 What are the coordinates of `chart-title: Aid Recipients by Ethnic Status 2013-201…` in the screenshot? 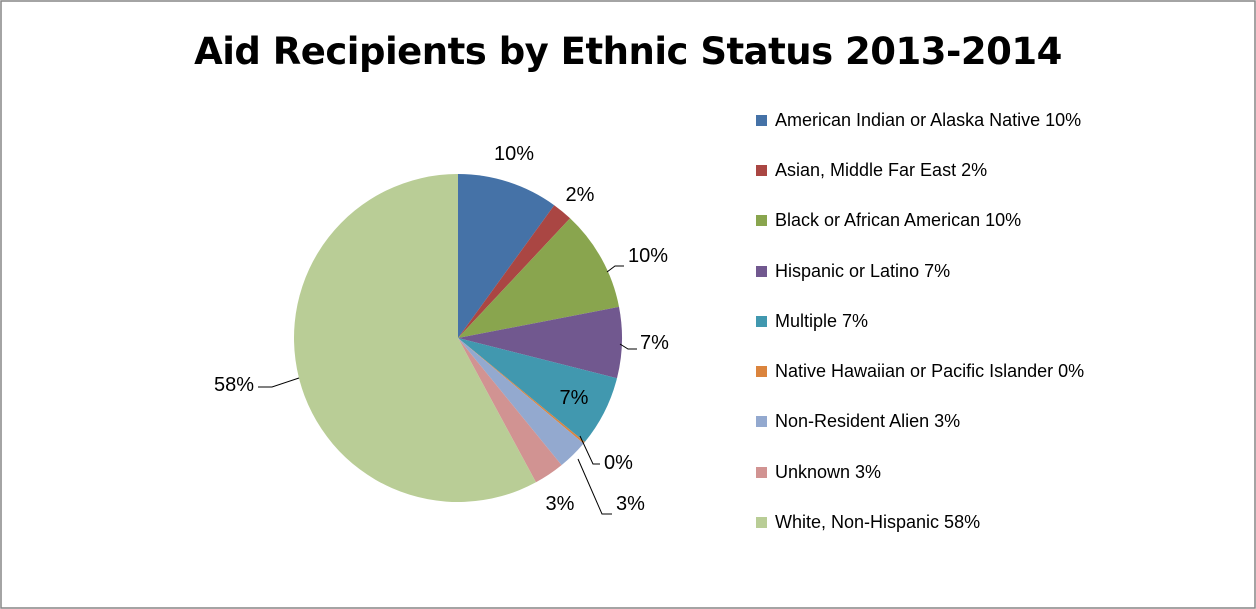 It's located at (628, 51).